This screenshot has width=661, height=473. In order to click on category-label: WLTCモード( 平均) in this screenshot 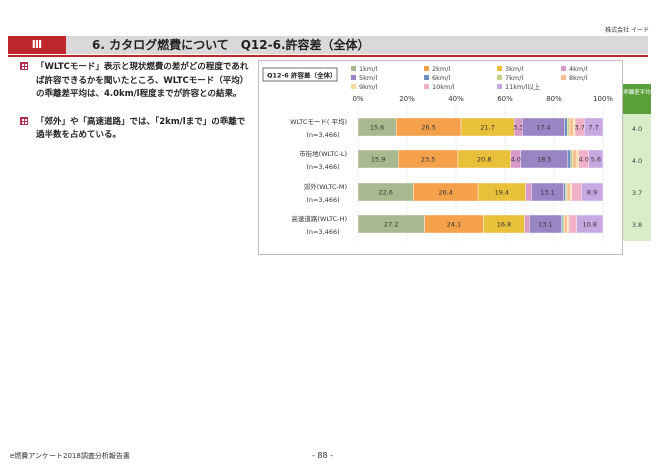, I will do `click(318, 121)`.